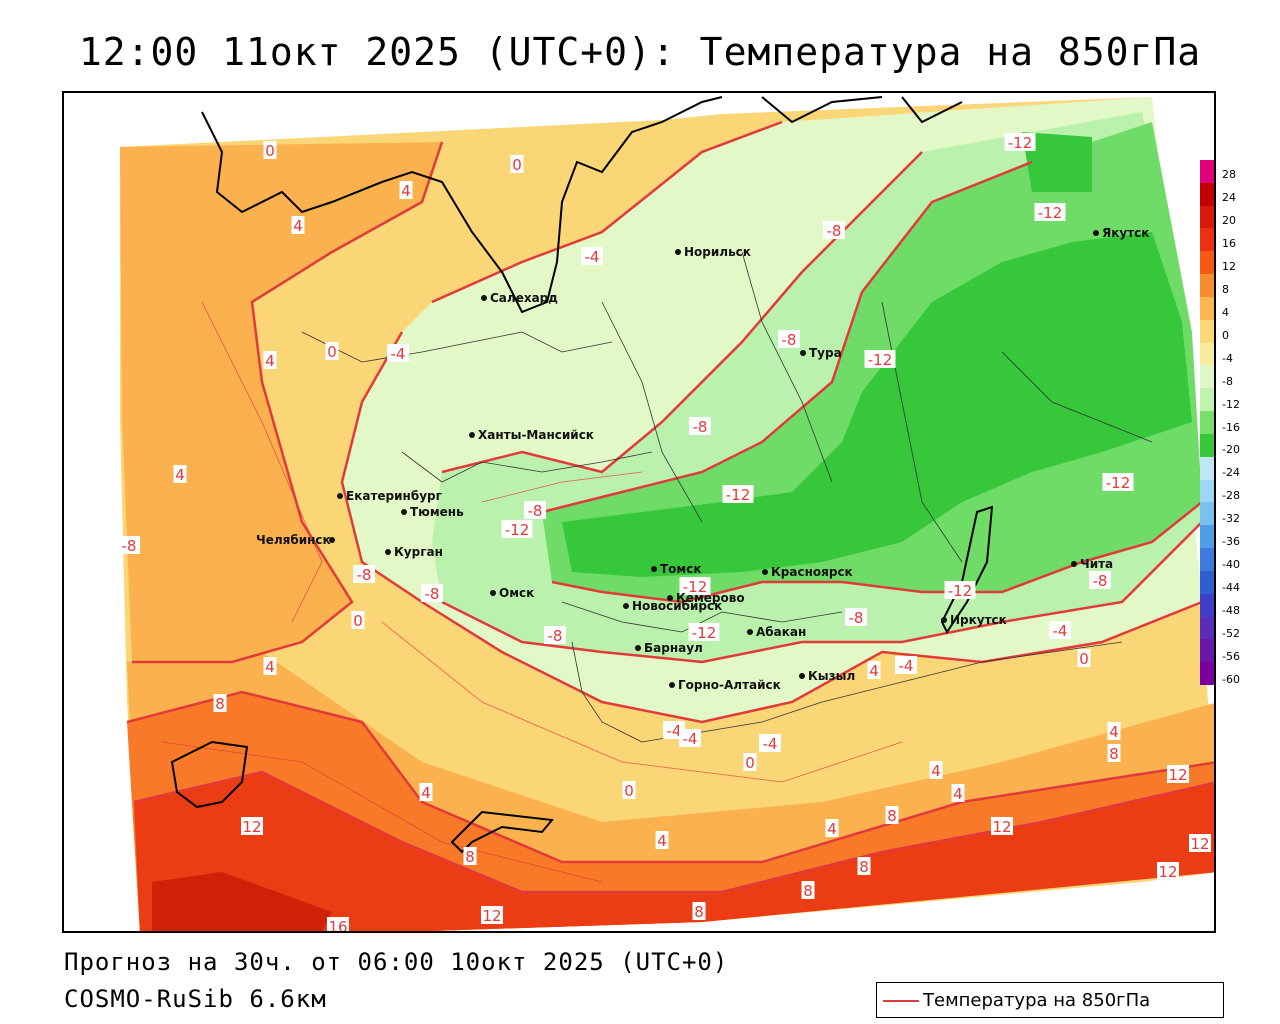  I want to click on city-label: Томск, so click(681, 569).